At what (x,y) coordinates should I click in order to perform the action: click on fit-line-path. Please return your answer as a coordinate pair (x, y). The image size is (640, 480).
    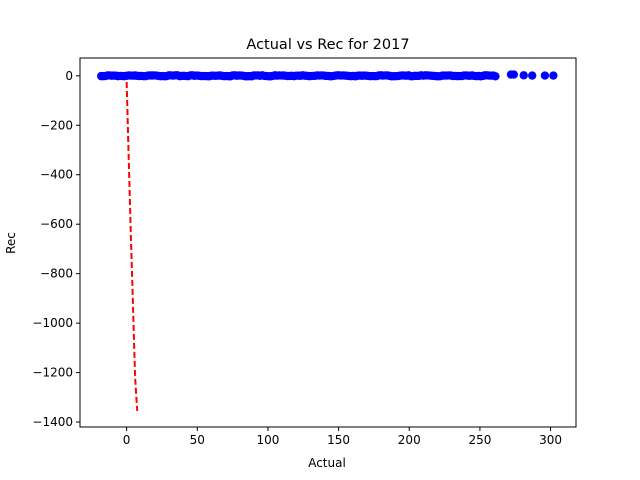
    Looking at the image, I should click on (132, 246).